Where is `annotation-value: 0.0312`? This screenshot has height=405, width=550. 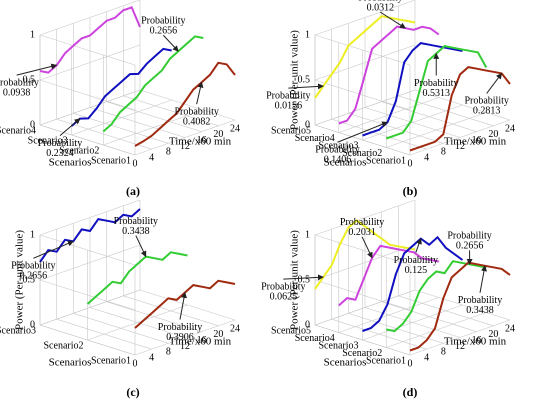
annotation-value: 0.0312 is located at coordinates (381, 7).